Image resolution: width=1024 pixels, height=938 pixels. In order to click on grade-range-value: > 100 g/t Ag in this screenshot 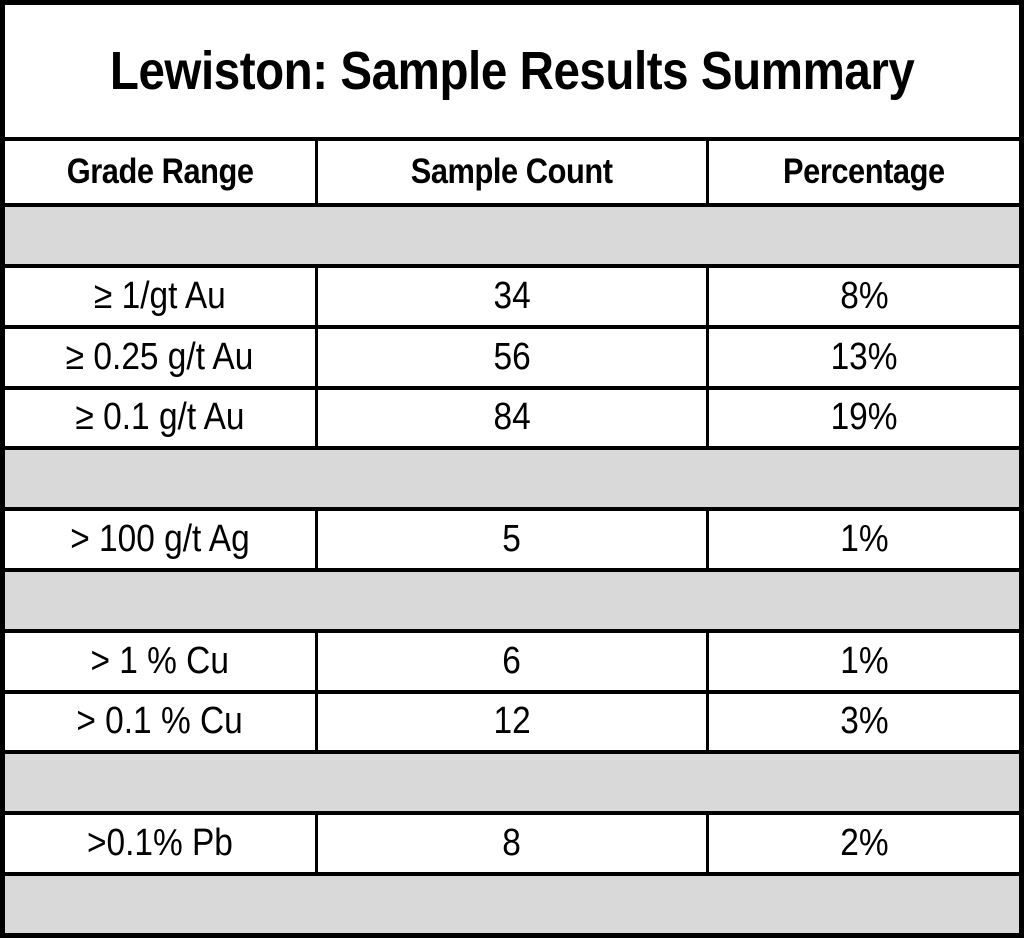, I will do `click(160, 539)`.